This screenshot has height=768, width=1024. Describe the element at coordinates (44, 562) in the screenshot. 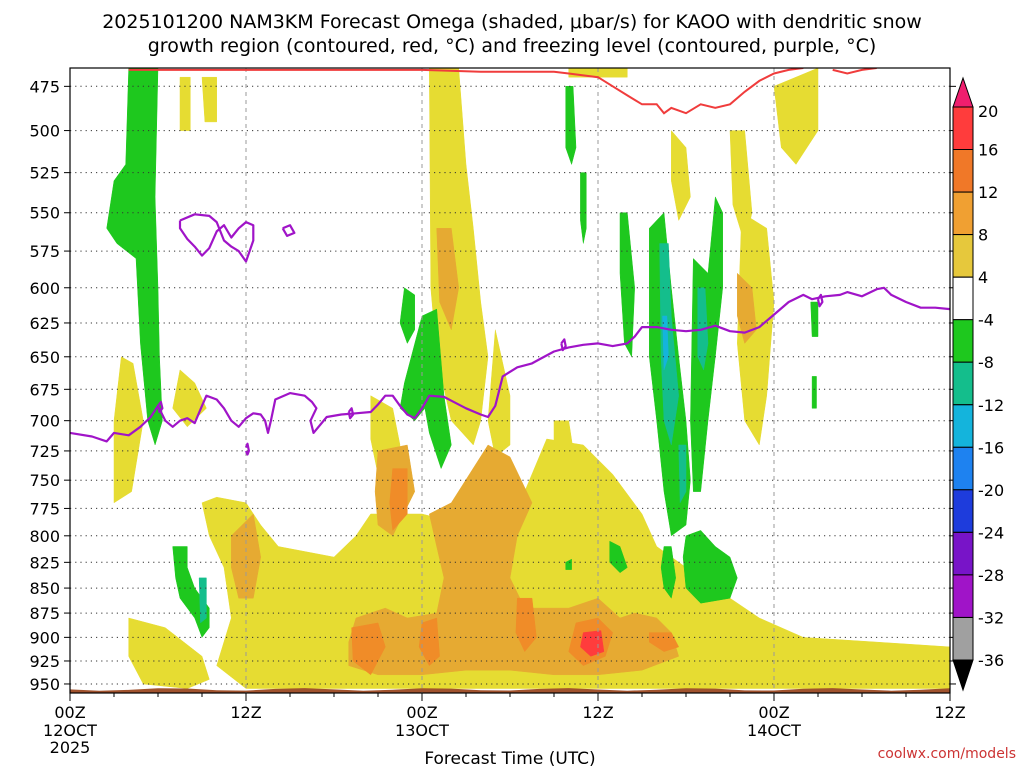

I see `y-tick-label-14: 825` at that location.